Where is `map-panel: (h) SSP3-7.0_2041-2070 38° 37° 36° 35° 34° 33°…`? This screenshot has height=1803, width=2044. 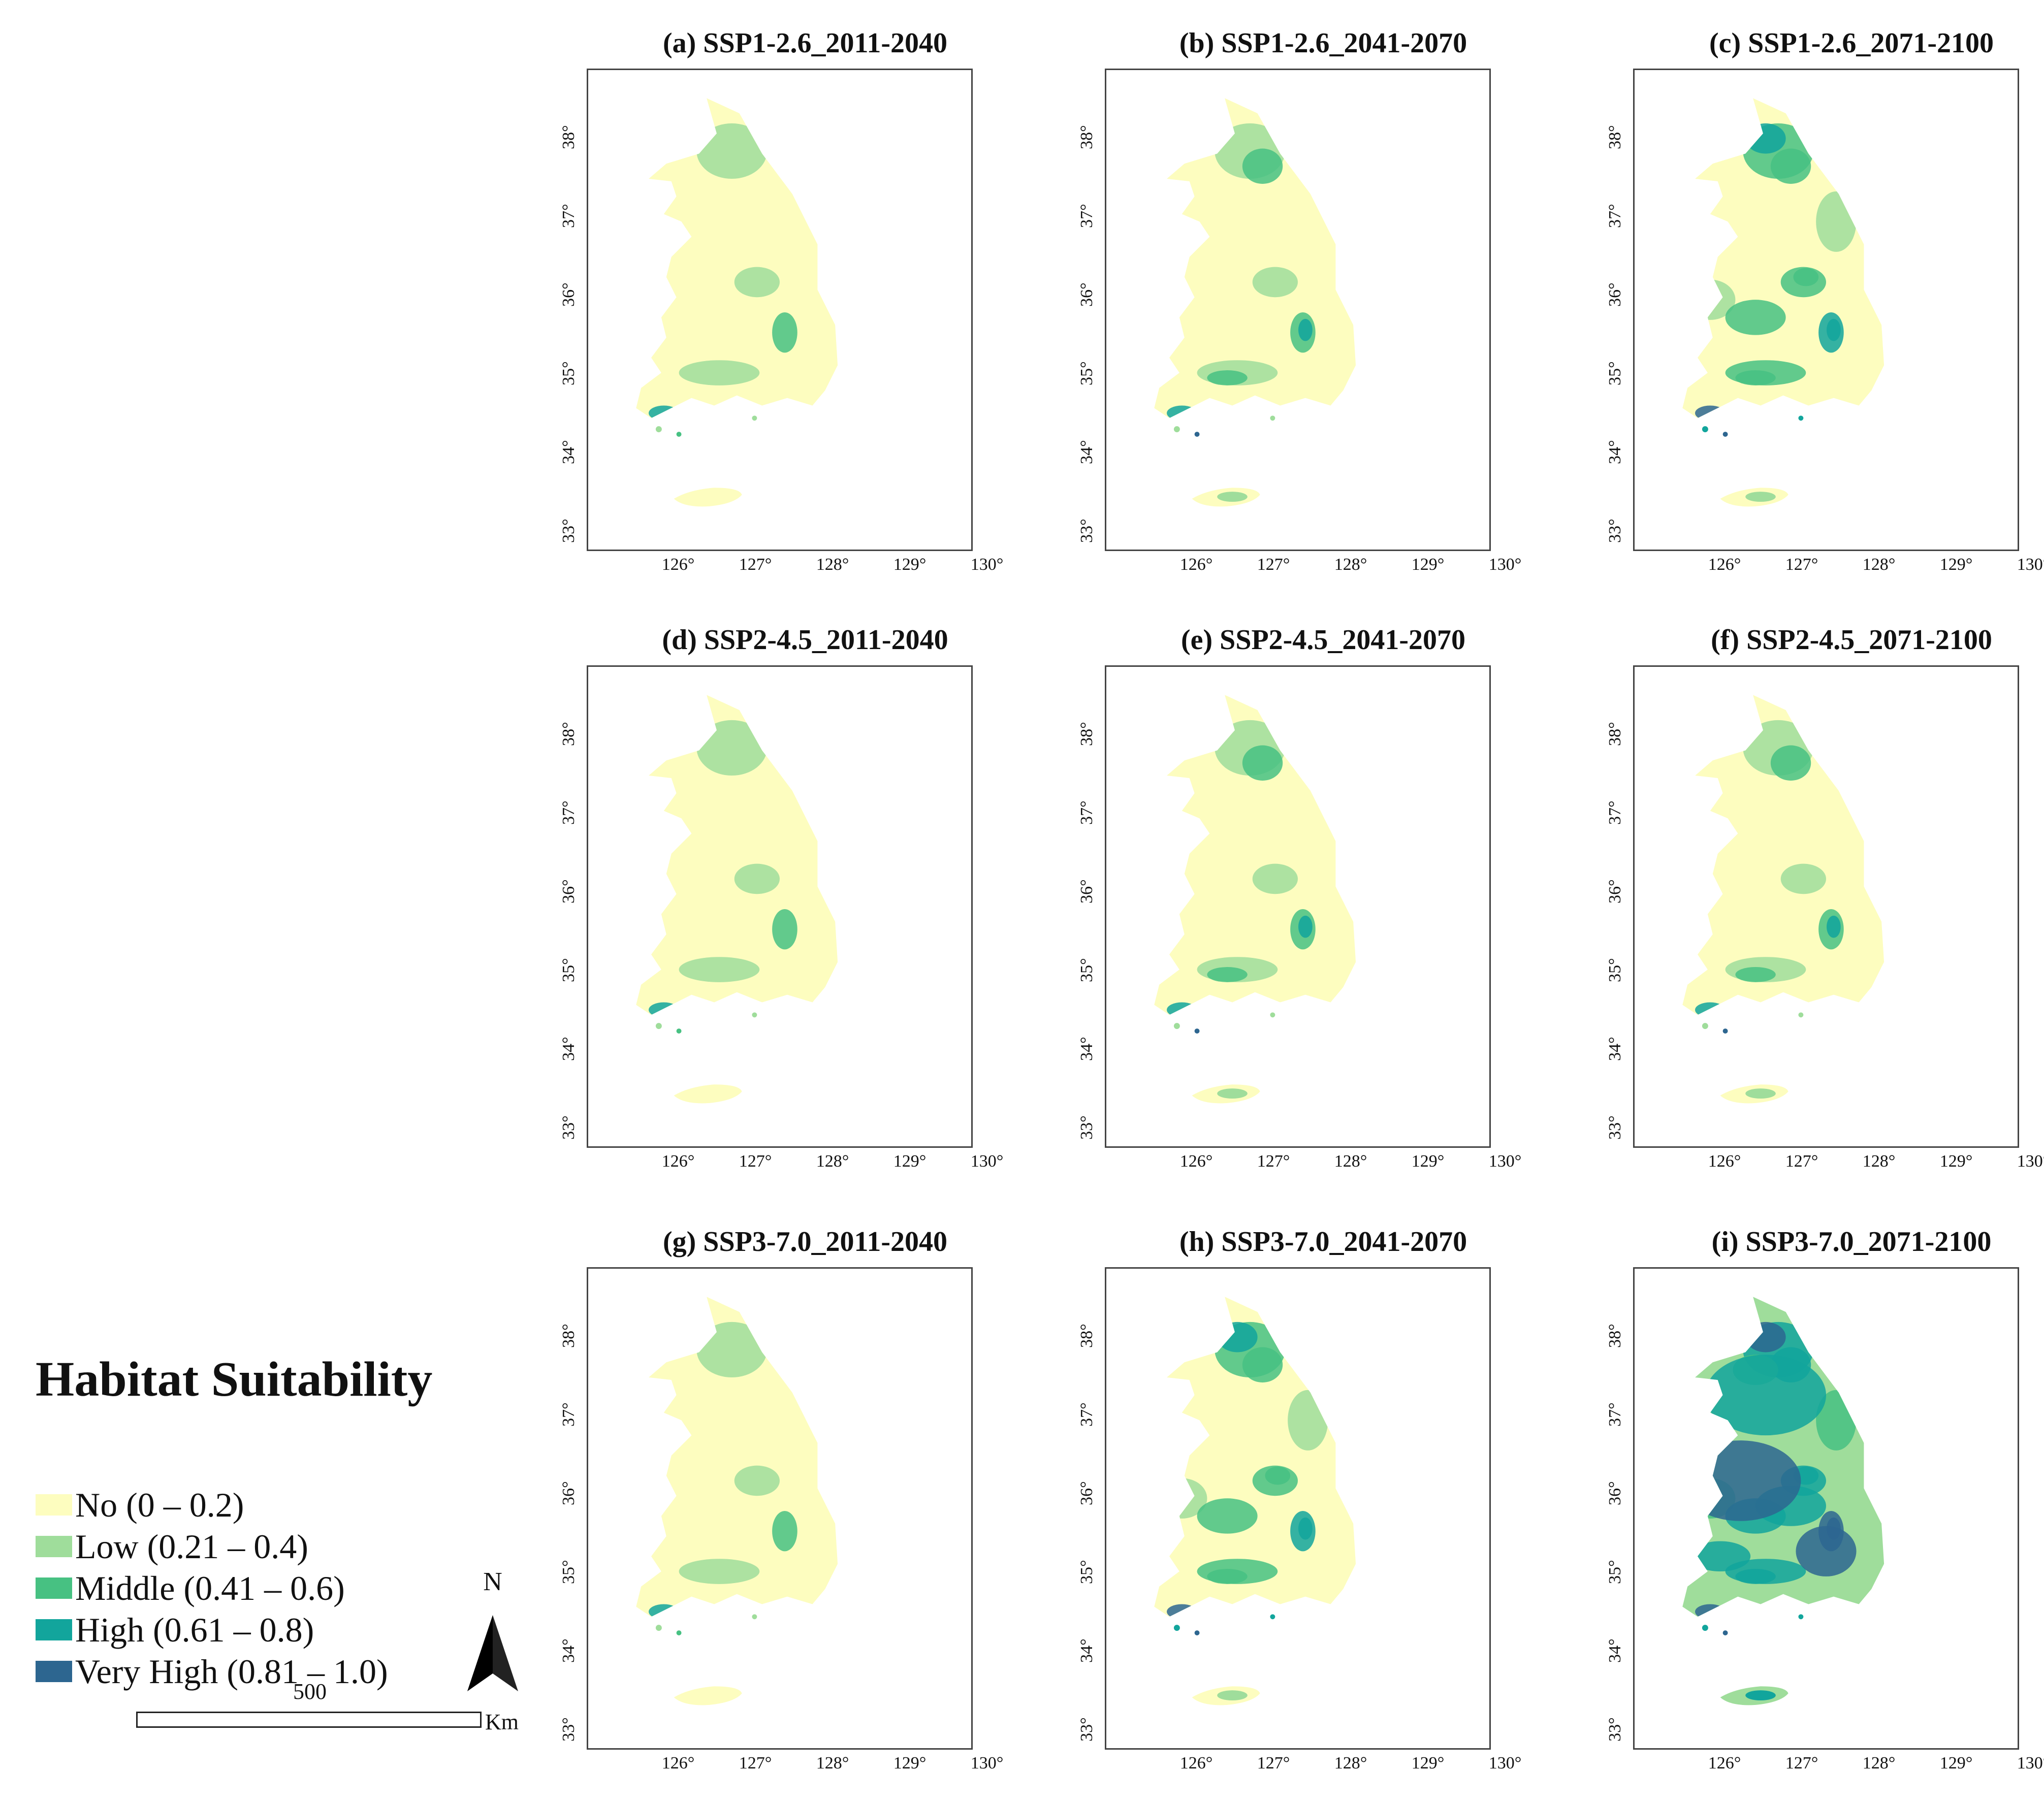
map-panel: (h) SSP3-7.0_2041-2070 38° 37° 36° 35° 34° 33°… is located at coordinates (1293, 1511).